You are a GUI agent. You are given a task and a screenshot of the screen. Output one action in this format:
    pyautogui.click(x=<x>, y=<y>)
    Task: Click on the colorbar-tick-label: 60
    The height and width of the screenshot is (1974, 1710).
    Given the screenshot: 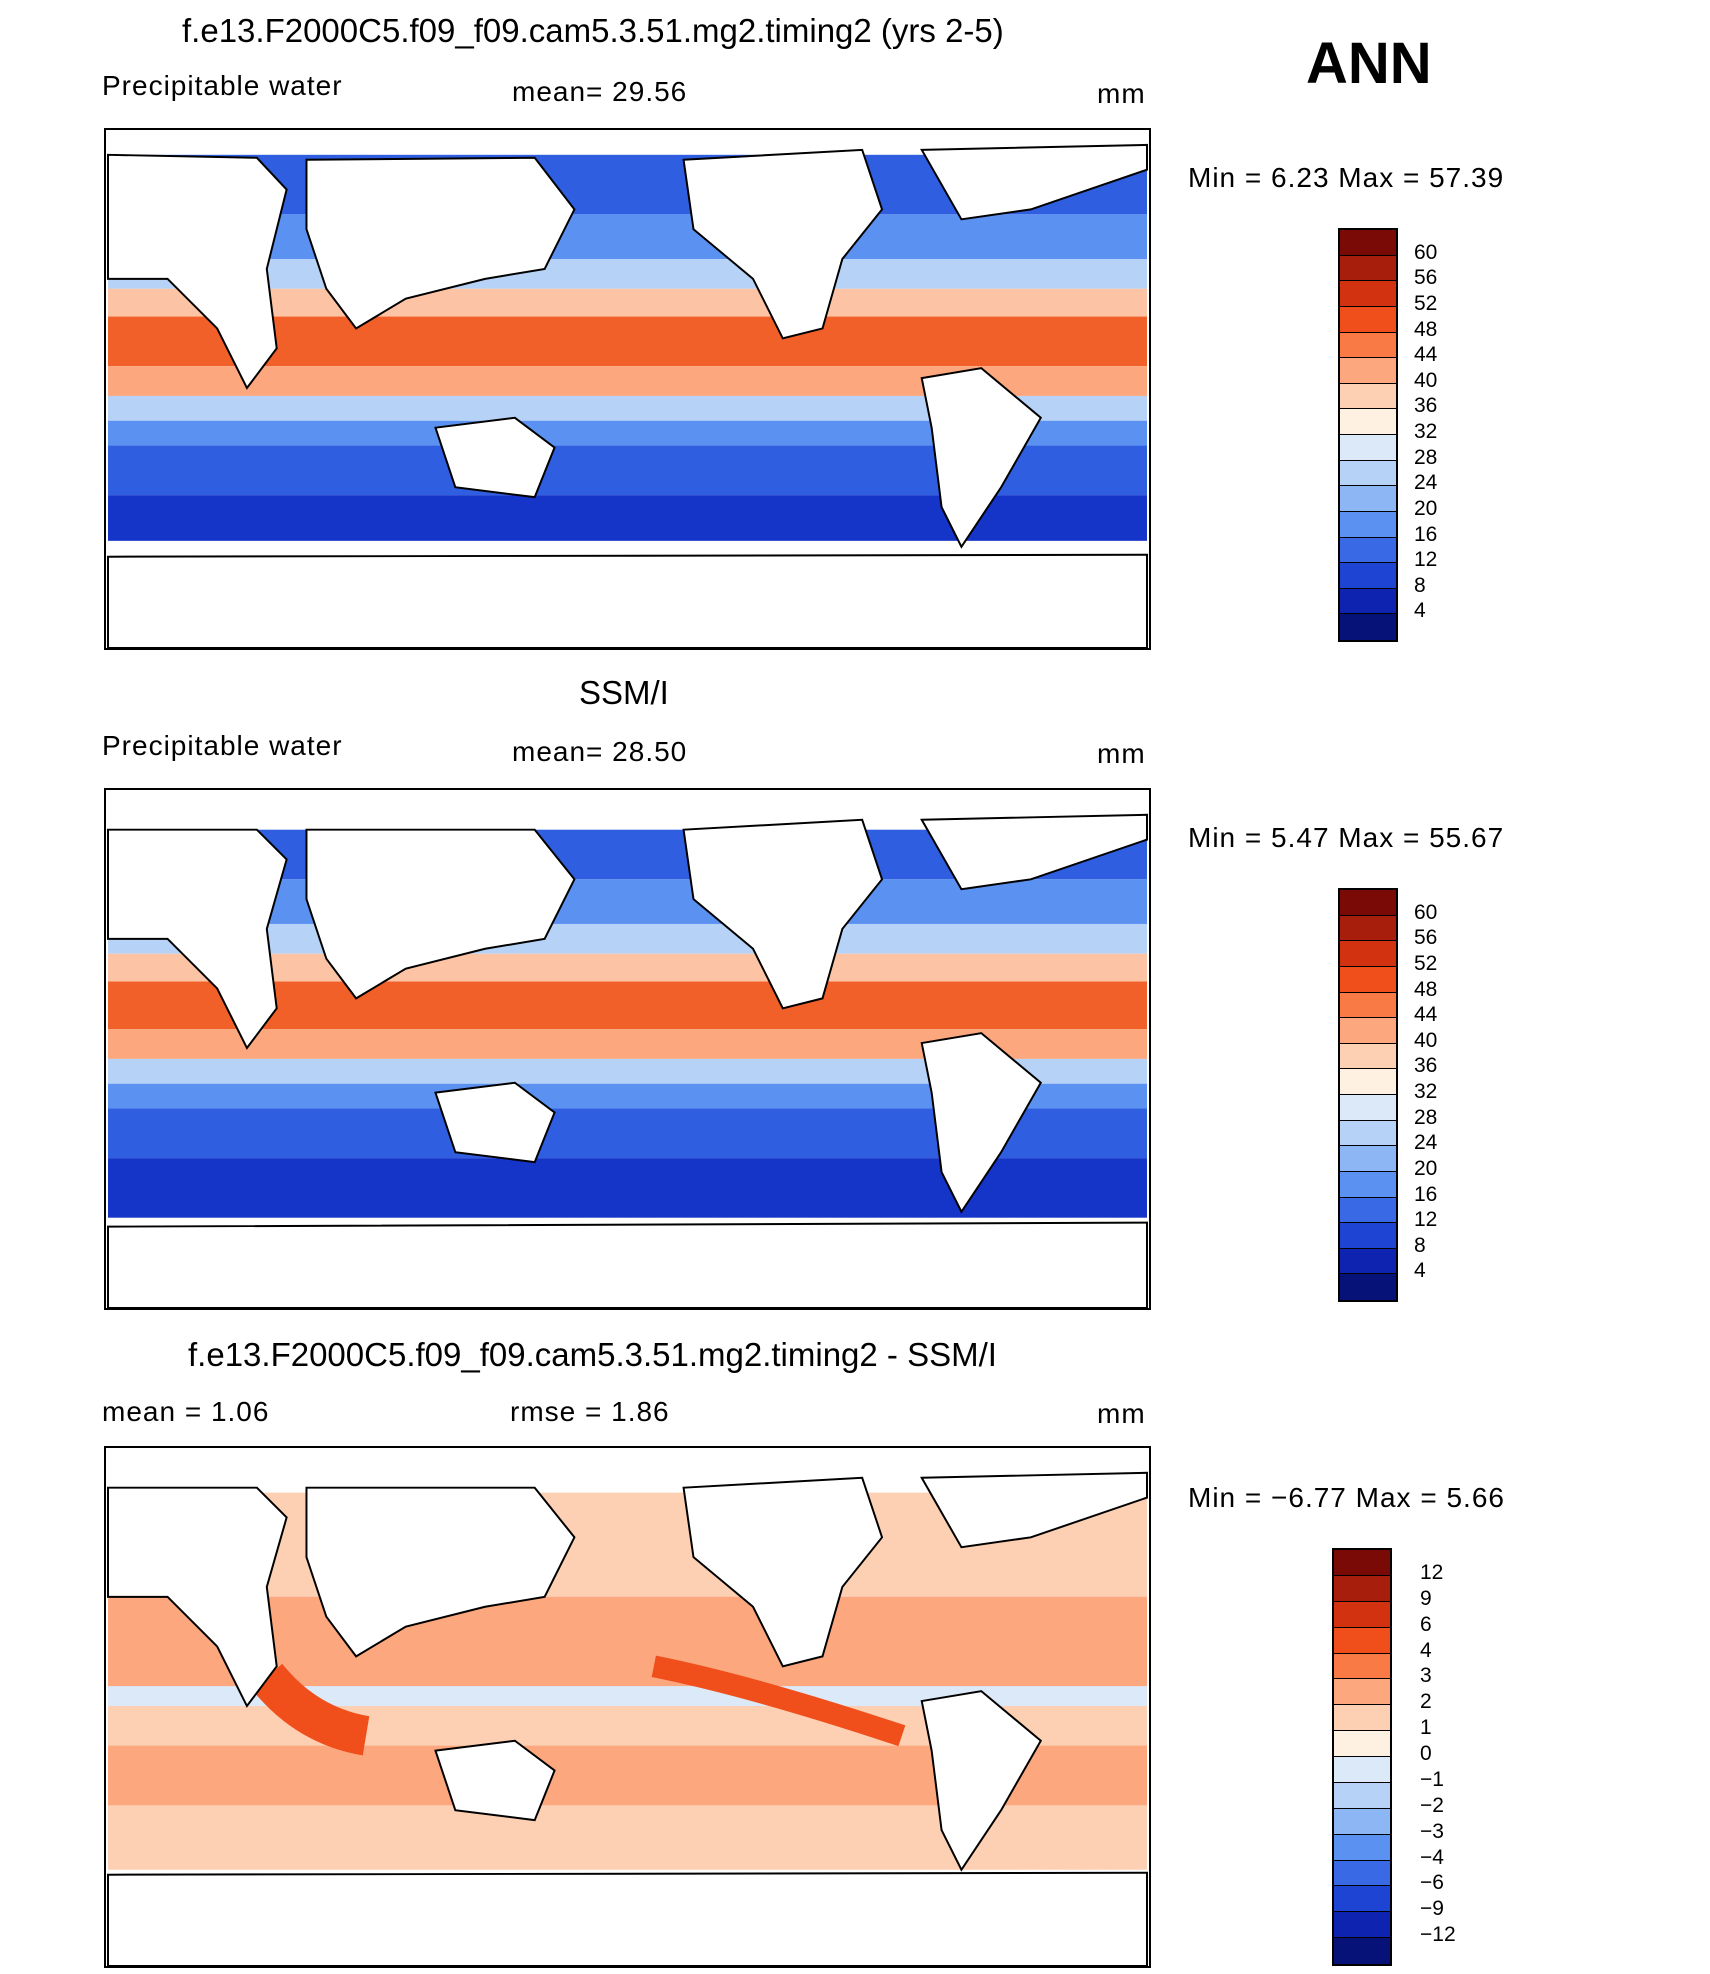 What is the action you would take?
    pyautogui.click(x=1426, y=912)
    